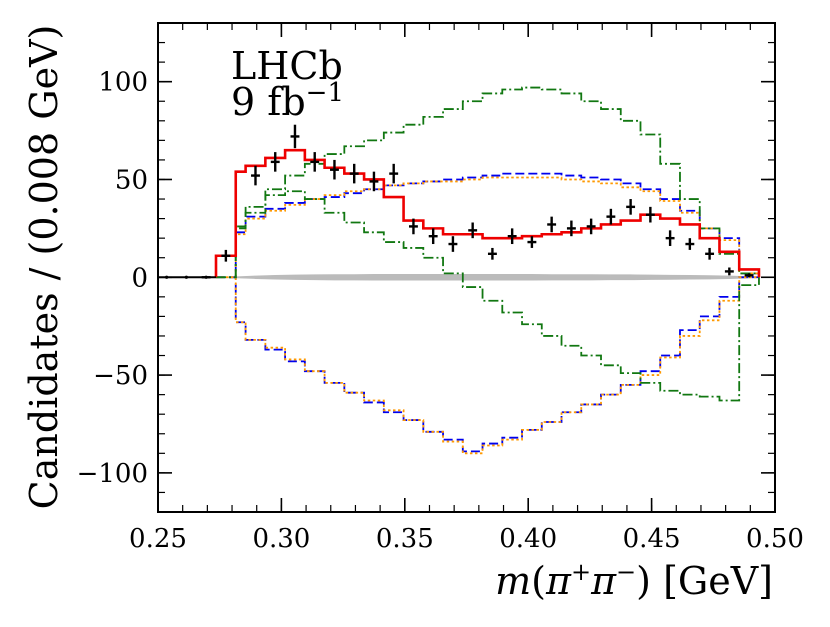 The width and height of the screenshot is (830, 627). I want to click on x-axis-label-close: ), so click(643, 581).